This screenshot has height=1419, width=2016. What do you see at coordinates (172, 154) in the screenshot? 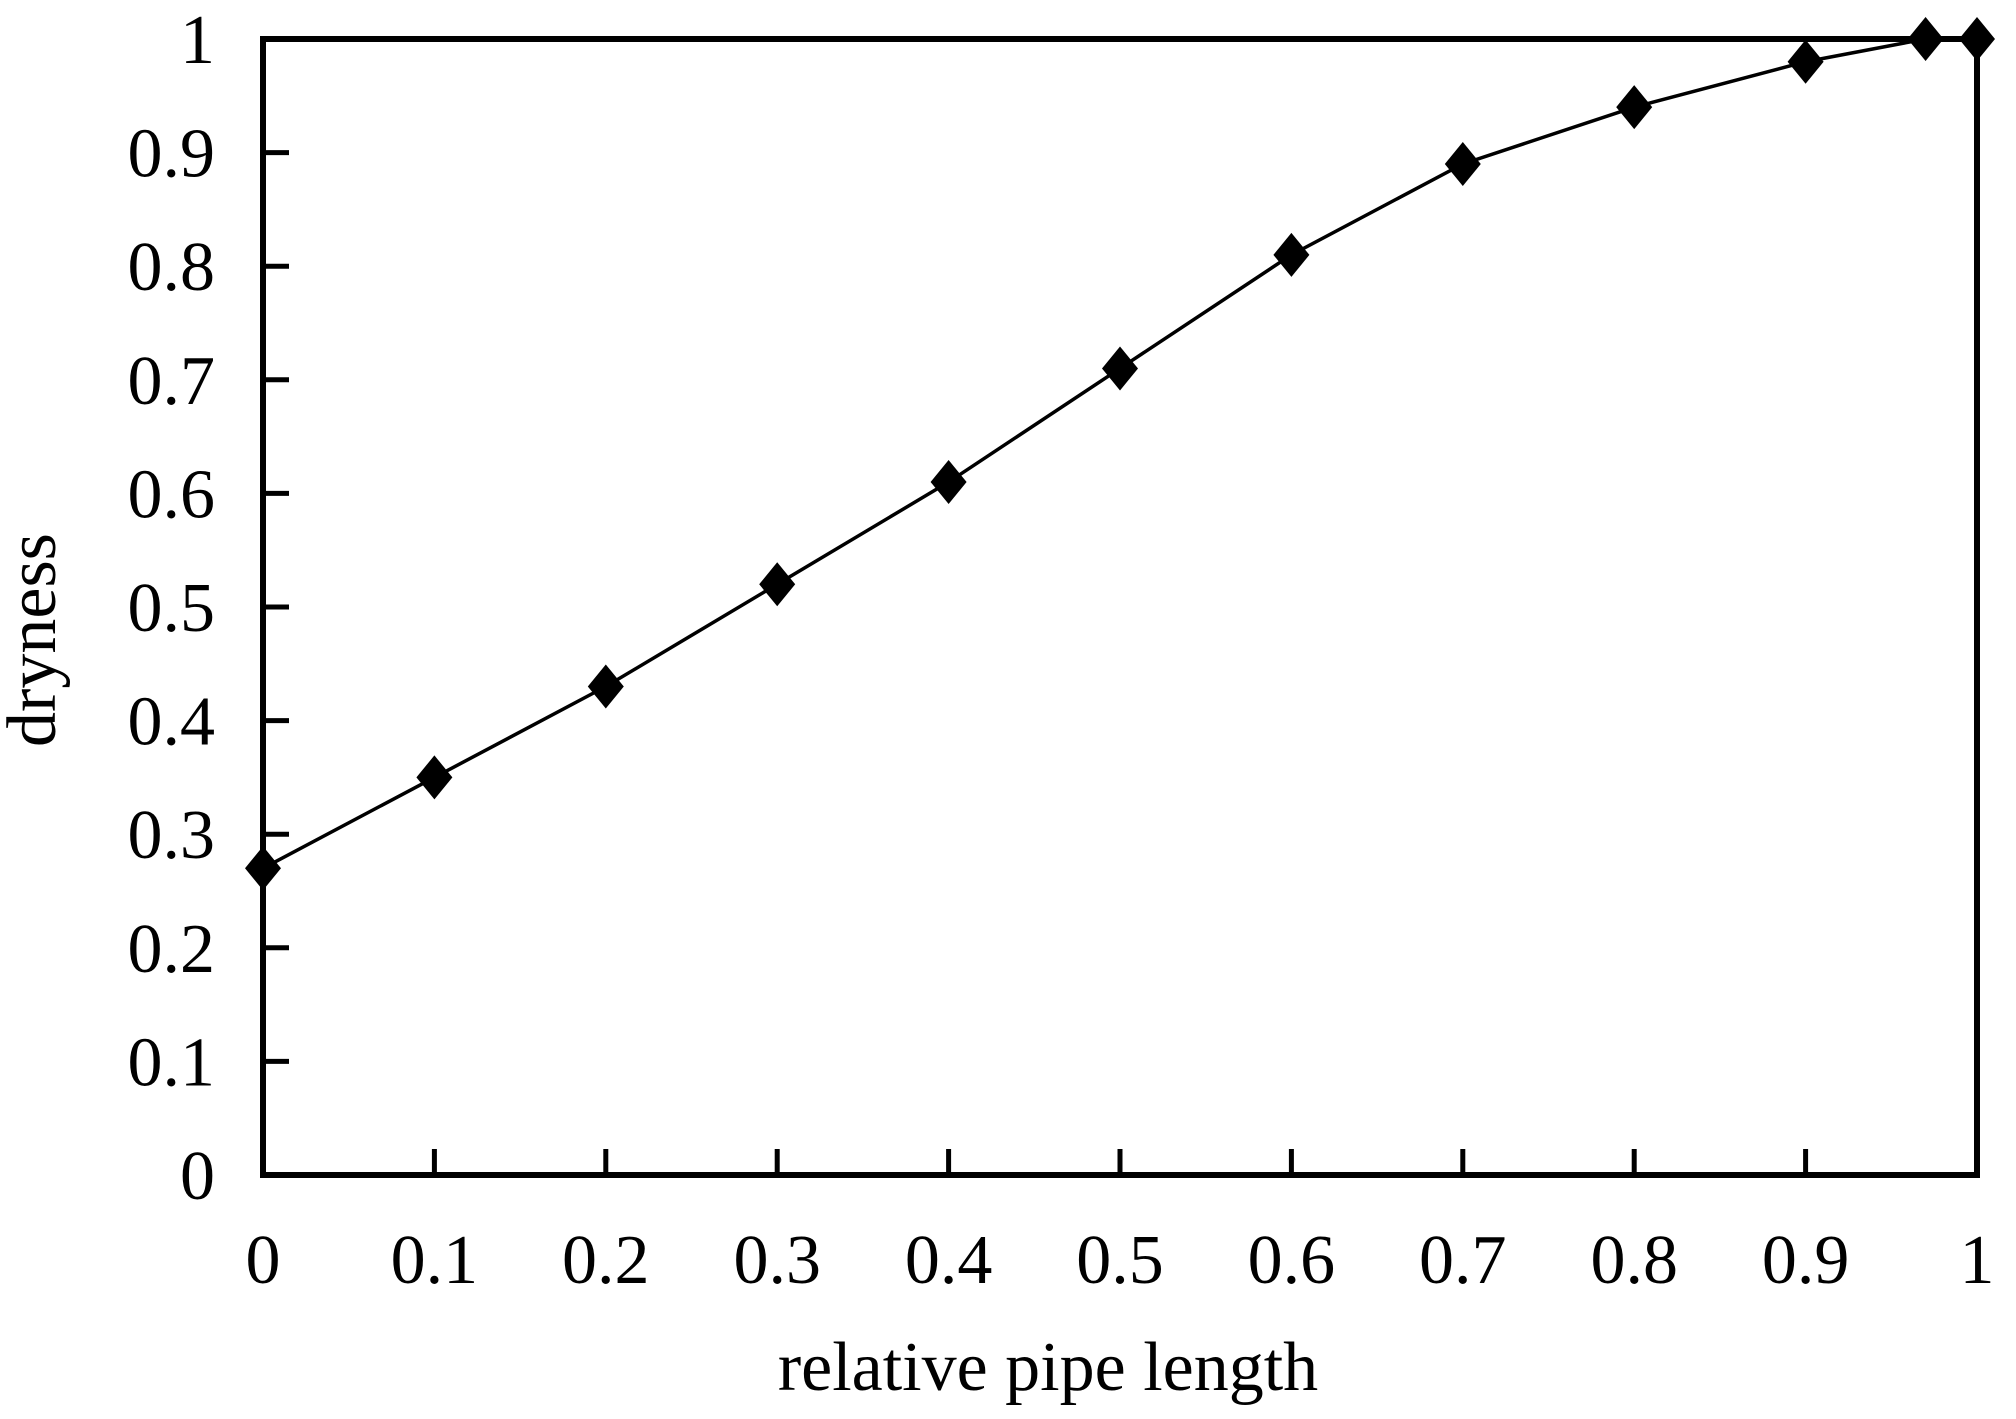
I see `y-tick-label: 0.9` at bounding box center [172, 154].